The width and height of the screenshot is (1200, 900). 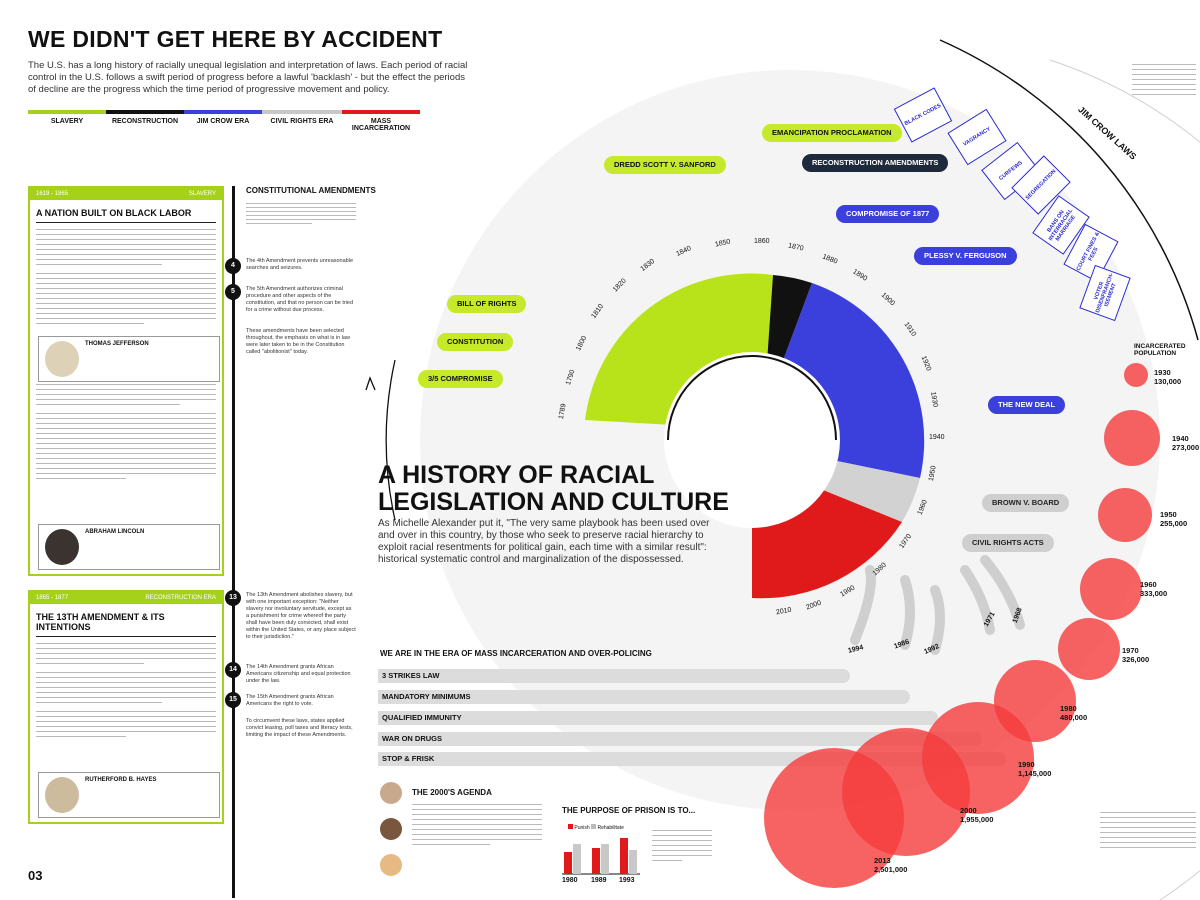 What do you see at coordinates (907, 612) in the screenshot?
I see `policy-curve-1986` at bounding box center [907, 612].